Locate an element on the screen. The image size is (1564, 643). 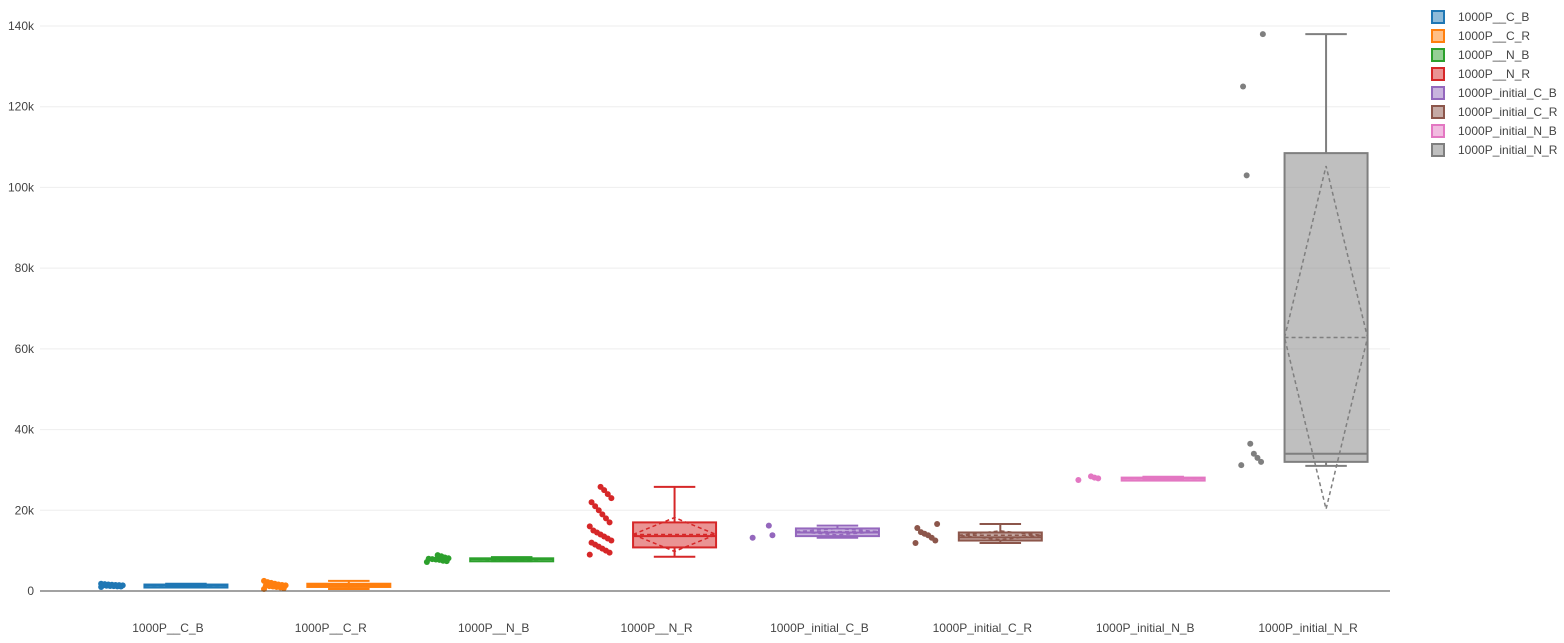
y-tick-label: 0 is located at coordinates (30, 591).